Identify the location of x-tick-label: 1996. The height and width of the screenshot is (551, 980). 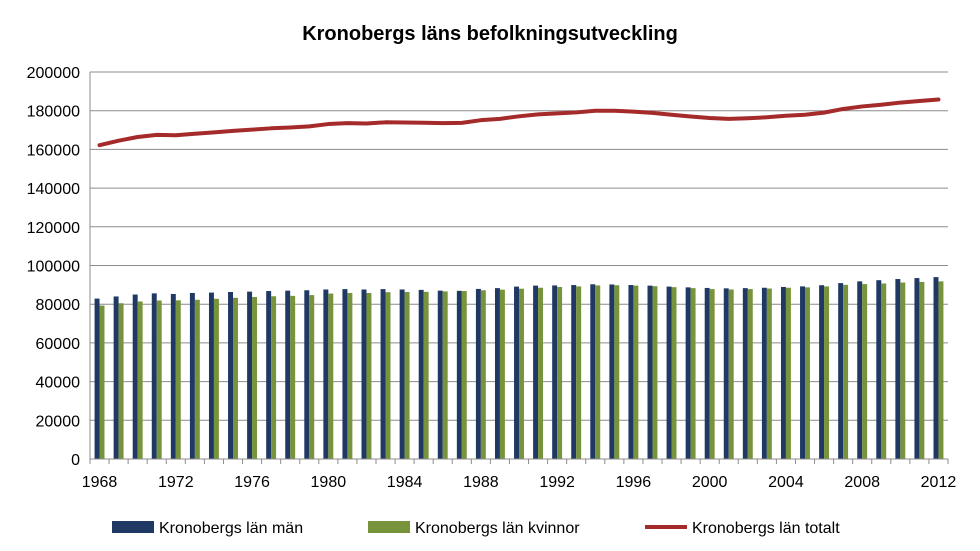
(634, 482).